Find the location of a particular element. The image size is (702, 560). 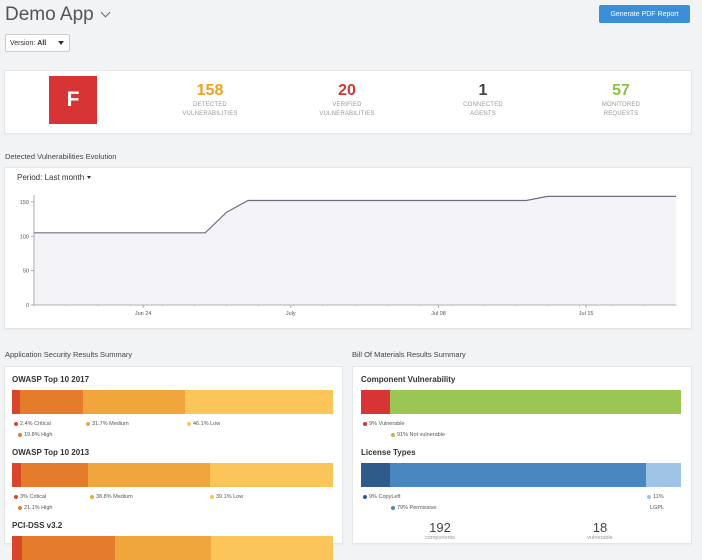

app-title: Demo App is located at coordinates (49, 14).